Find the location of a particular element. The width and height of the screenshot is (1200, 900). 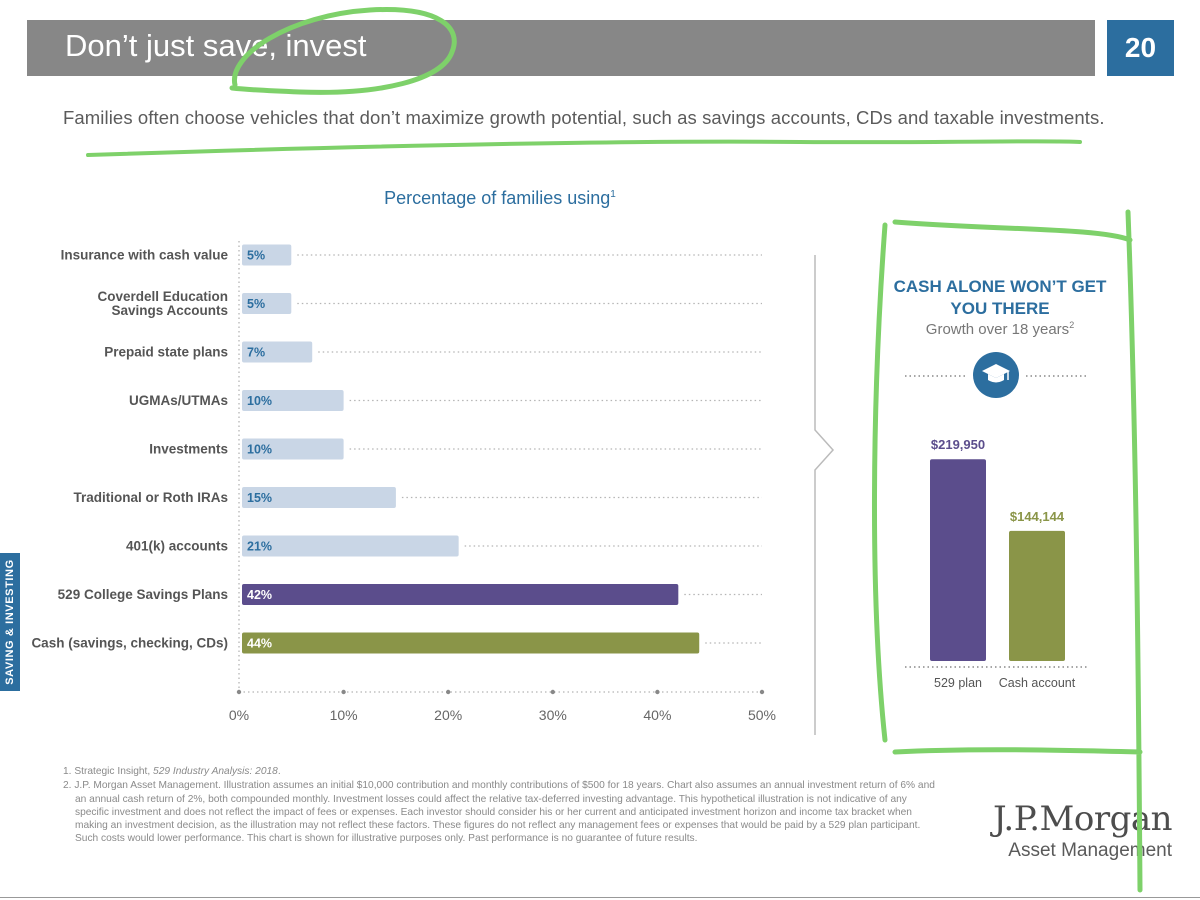

x-tick-label: 10% is located at coordinates (344, 715).